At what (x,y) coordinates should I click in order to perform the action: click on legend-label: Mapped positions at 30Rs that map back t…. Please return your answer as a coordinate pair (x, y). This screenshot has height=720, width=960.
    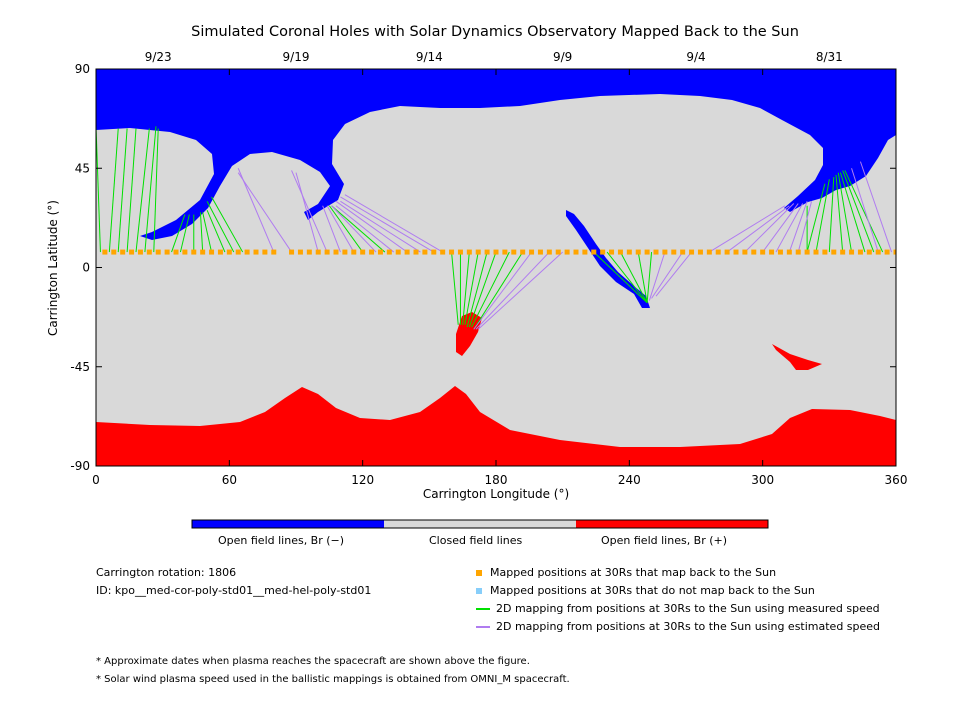
    Looking at the image, I should click on (633, 572).